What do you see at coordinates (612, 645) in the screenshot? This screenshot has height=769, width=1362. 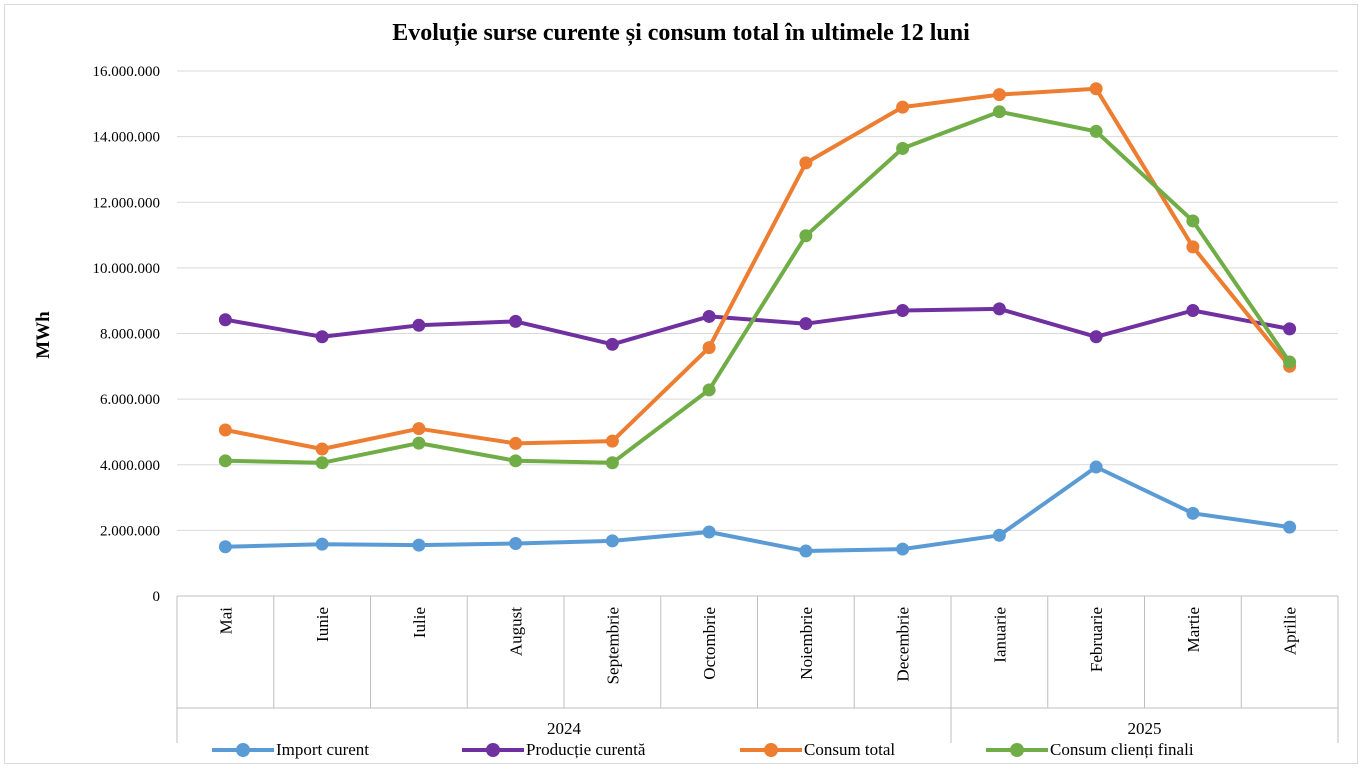 I see `x-tick-label: Septembrie` at bounding box center [612, 645].